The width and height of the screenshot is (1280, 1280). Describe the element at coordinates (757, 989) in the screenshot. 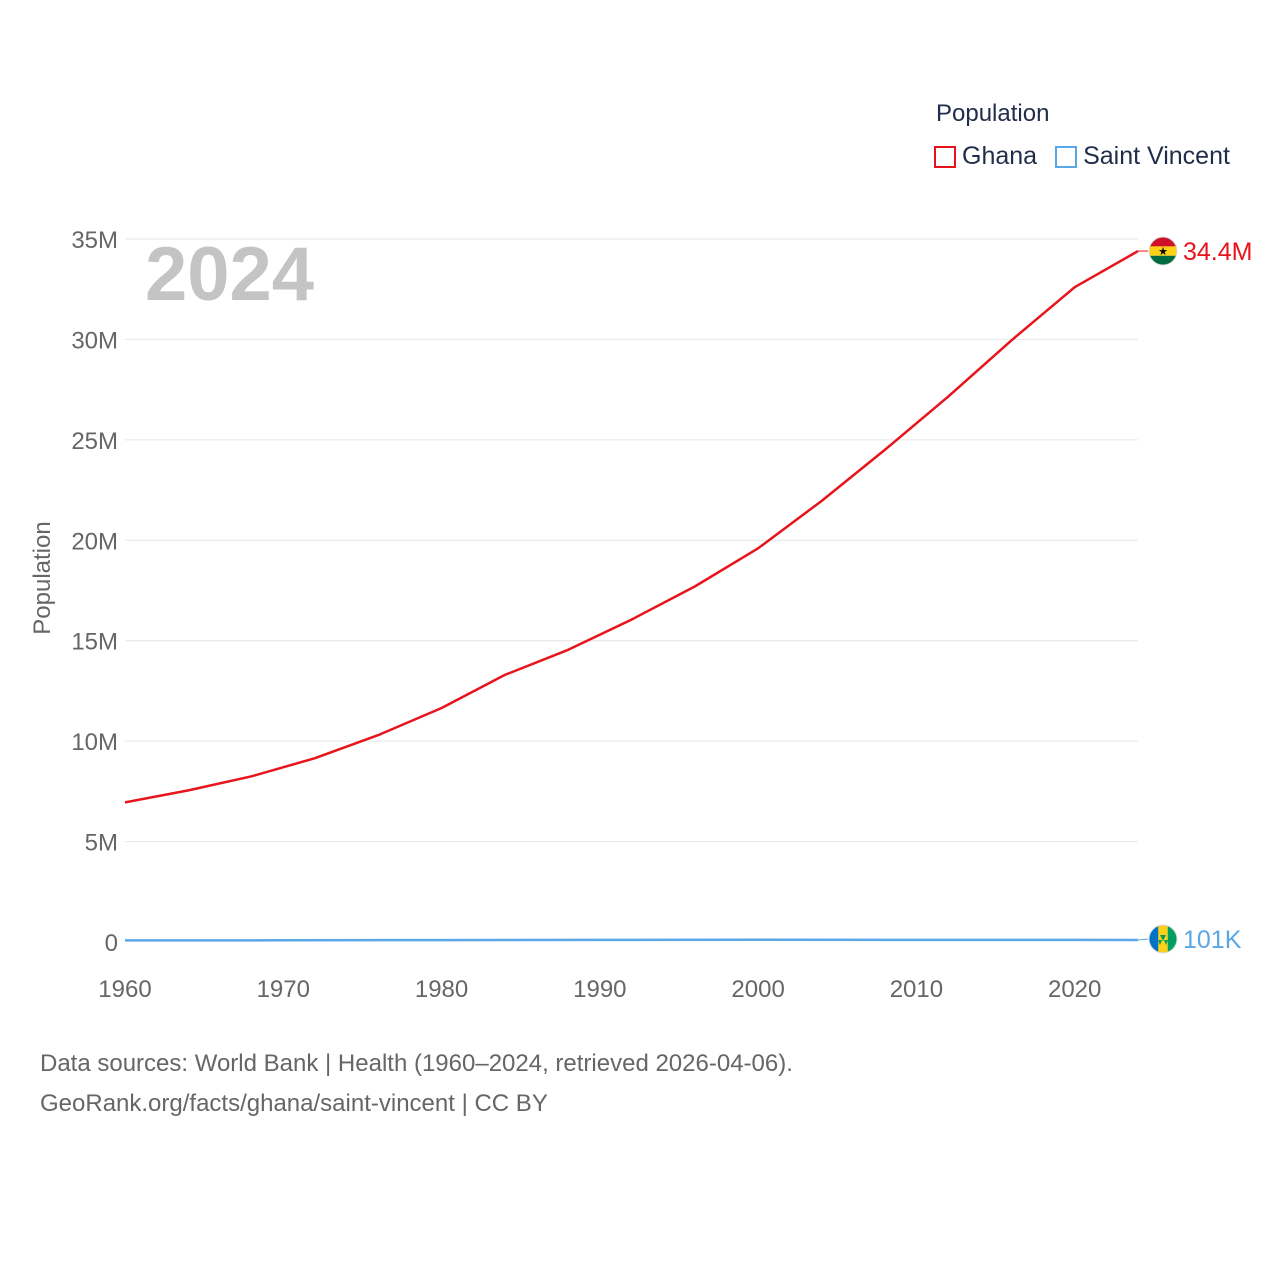

I see `x-tick-label: 2000` at that location.